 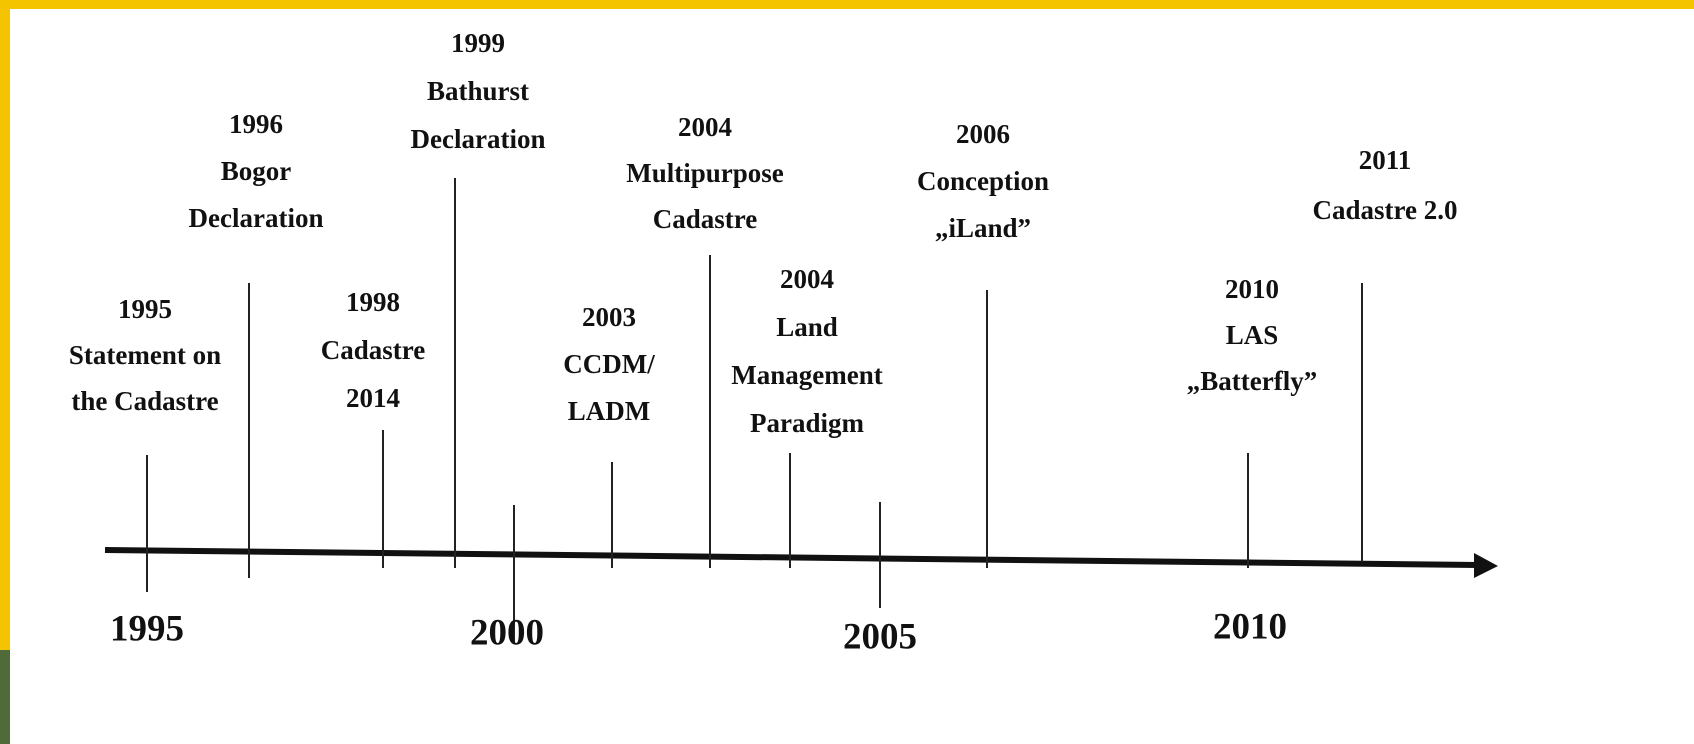 What do you see at coordinates (1486, 565) in the screenshot?
I see `axis-arrow` at bounding box center [1486, 565].